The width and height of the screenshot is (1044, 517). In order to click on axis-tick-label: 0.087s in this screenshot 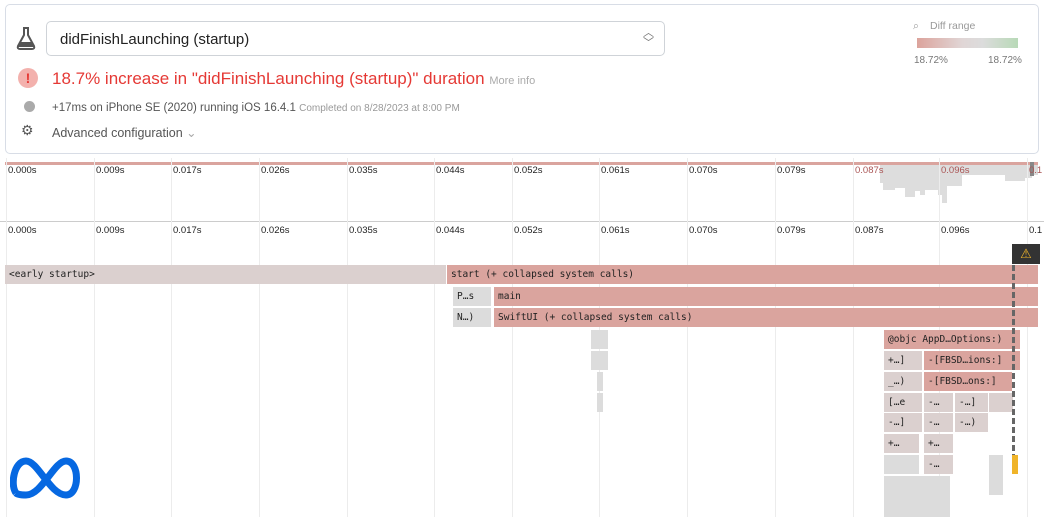, I will do `click(869, 230)`.